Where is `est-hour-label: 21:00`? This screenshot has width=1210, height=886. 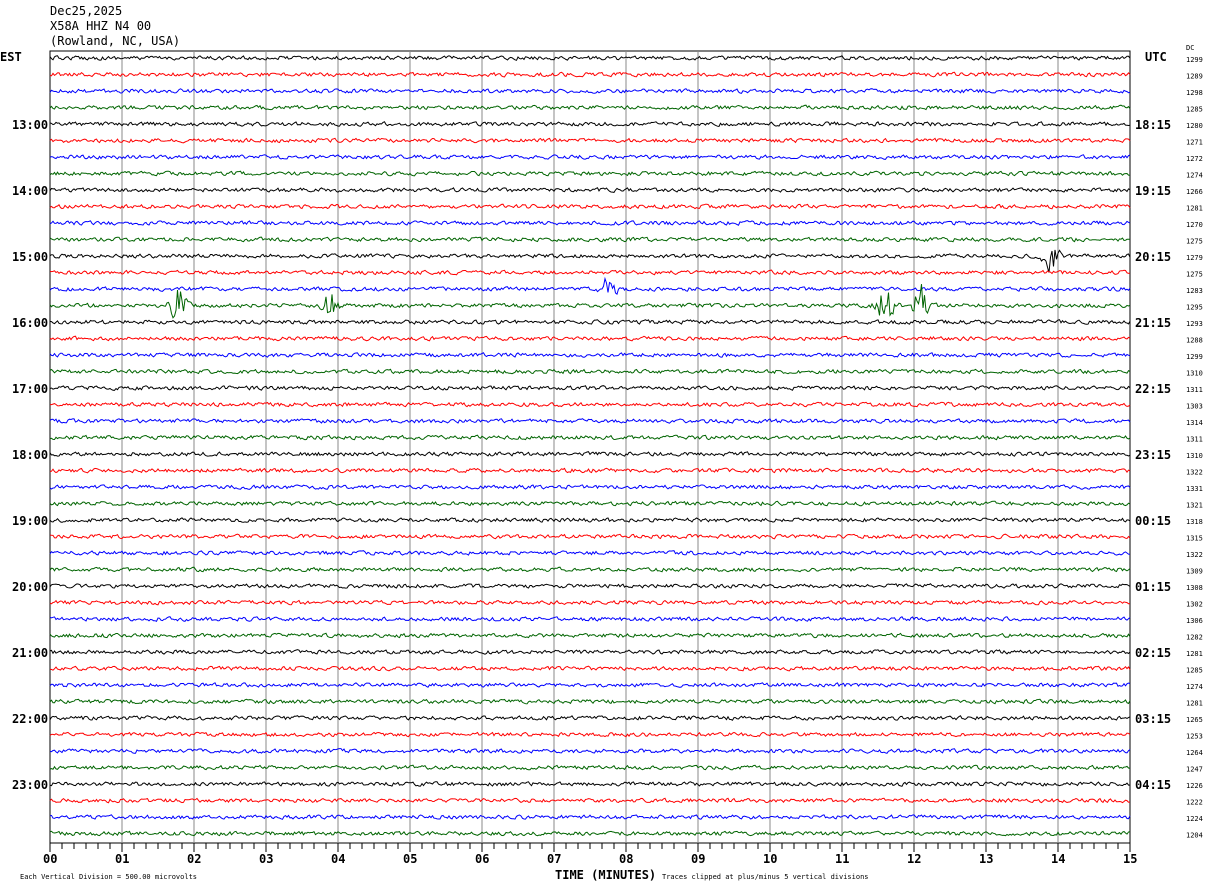
est-hour-label: 21:00 is located at coordinates (30, 653).